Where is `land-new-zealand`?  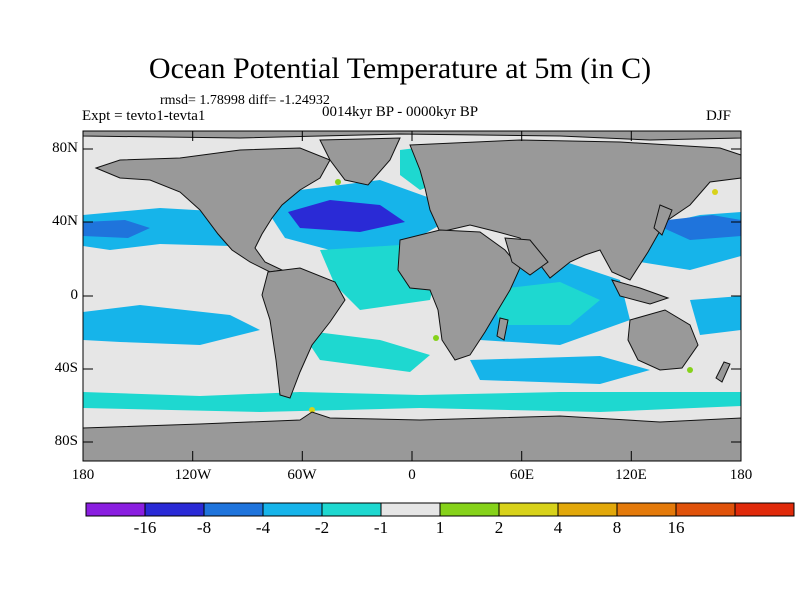
land-new-zealand is located at coordinates (723, 372).